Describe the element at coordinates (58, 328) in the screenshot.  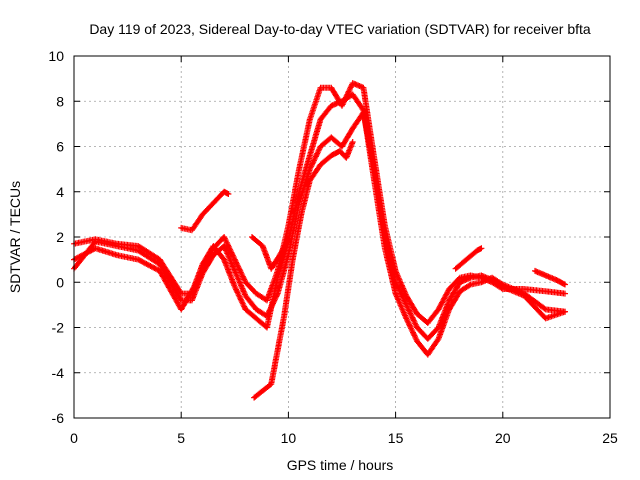
I see `y-tick-label: -2` at that location.